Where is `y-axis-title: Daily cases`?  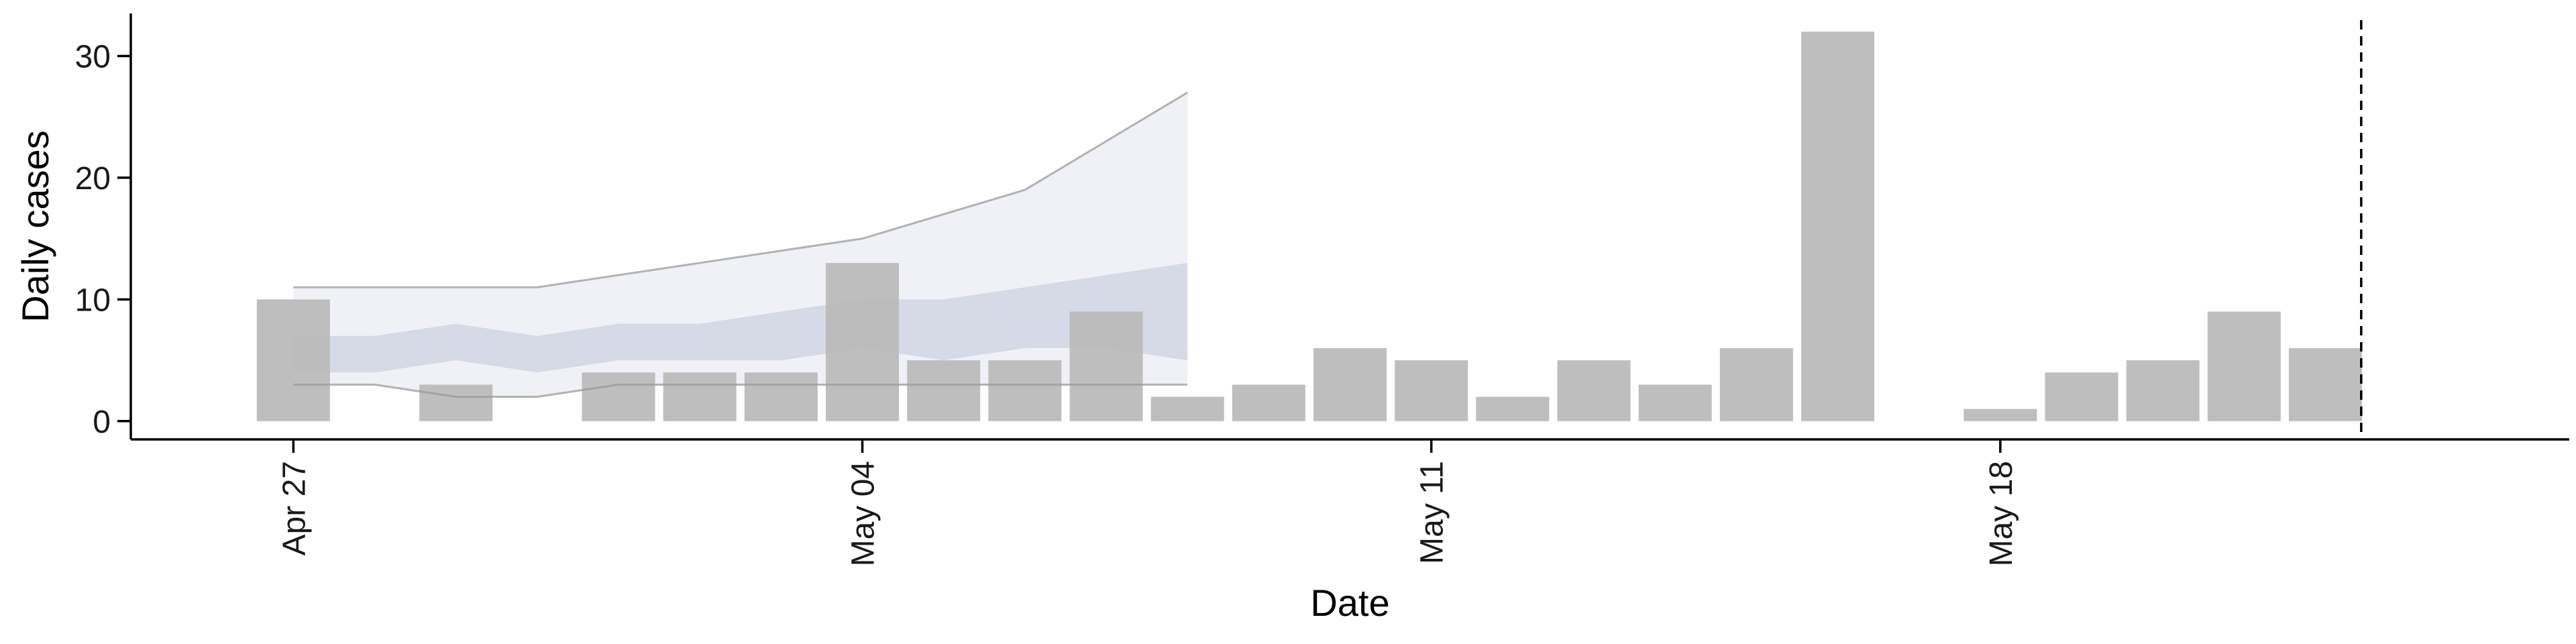
y-axis-title: Daily cases is located at coordinates (35, 226).